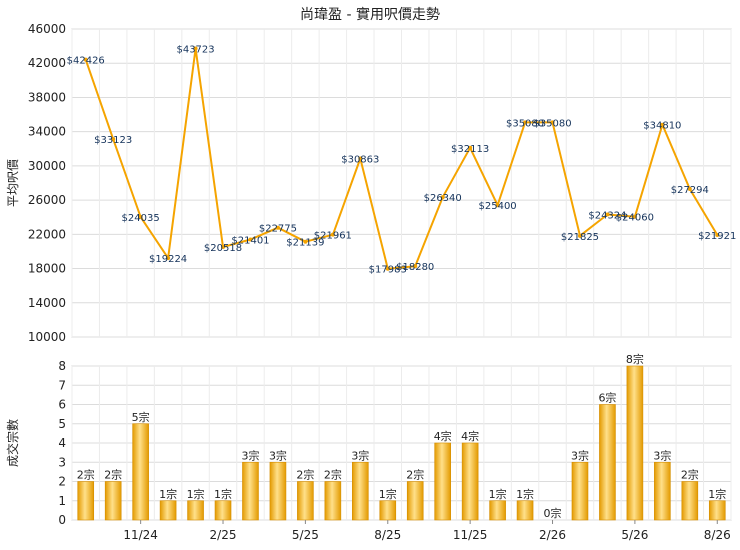 This screenshot has height=550, width=740. I want to click on bar-y-tick-label: 3, so click(62, 462).